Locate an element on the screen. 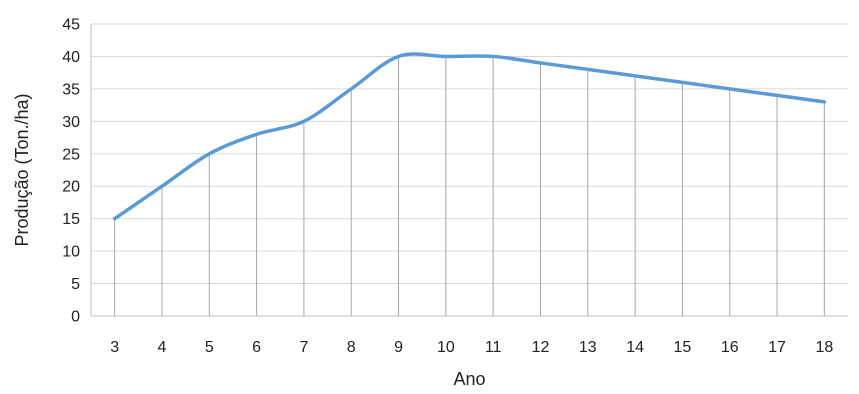 Image resolution: width=859 pixels, height=394 pixels. y-tick-label: 5 is located at coordinates (75, 284).